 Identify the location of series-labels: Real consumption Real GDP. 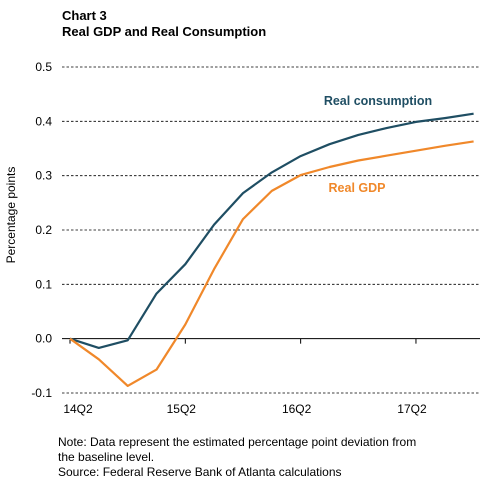
(378, 144).